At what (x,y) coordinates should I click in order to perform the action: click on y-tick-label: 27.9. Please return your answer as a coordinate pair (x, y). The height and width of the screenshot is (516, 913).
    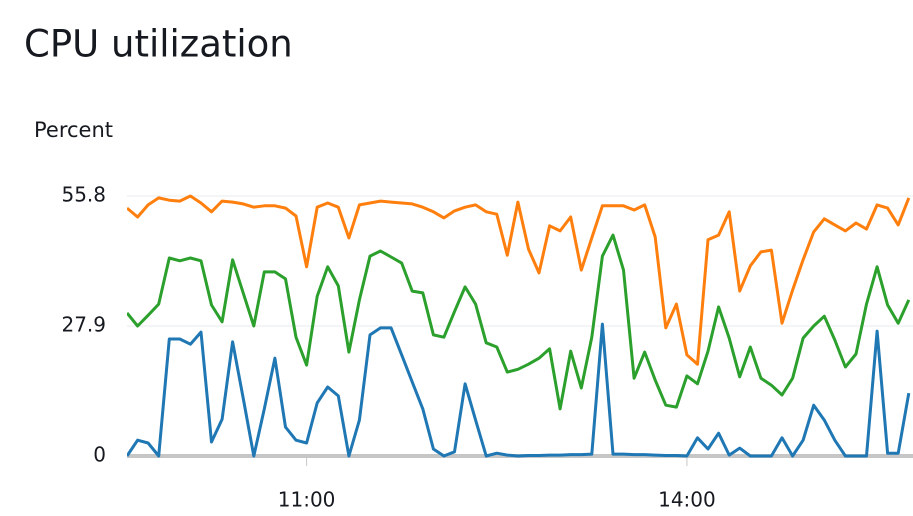
    Looking at the image, I should click on (83, 325).